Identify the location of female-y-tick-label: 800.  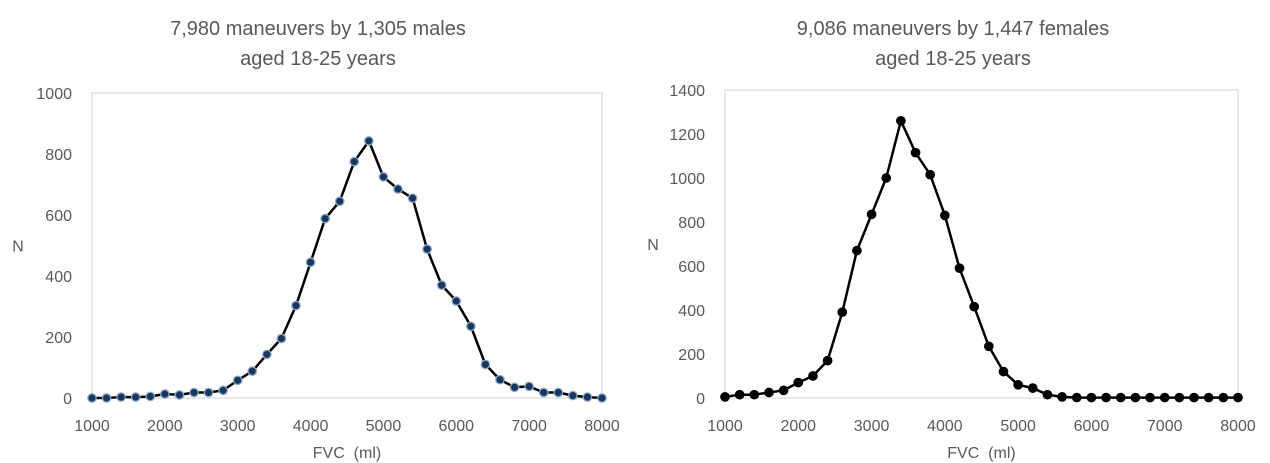
(691, 223).